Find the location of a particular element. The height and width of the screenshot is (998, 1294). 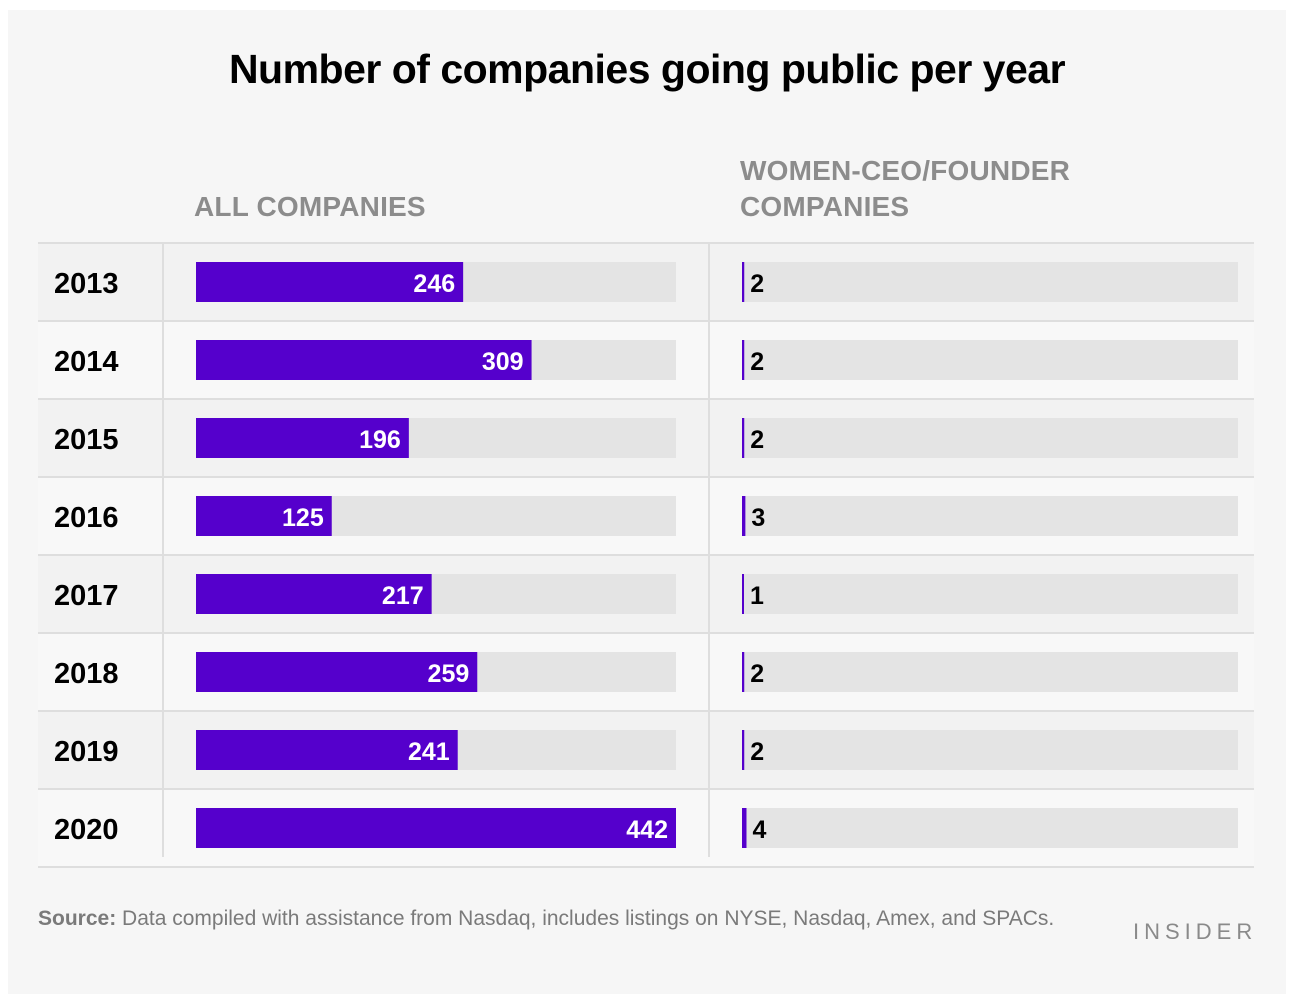

all-companies-value-label: 309 is located at coordinates (503, 362).